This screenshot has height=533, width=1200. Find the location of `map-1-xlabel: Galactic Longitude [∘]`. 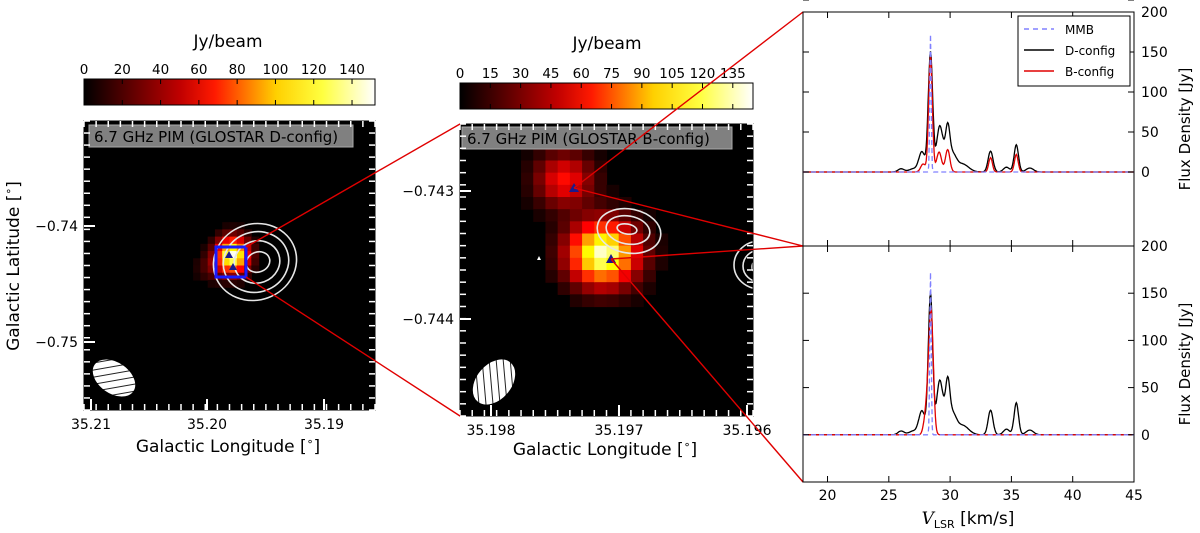

map-1-xlabel: Galactic Longitude [∘] is located at coordinates (228, 446).